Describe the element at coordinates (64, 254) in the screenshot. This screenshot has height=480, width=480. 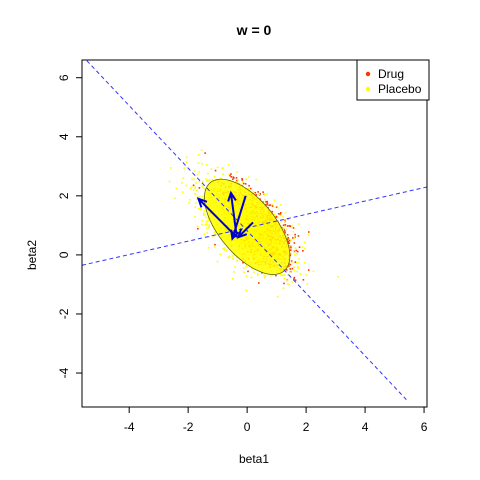
I see `y-tick-label: 0` at that location.